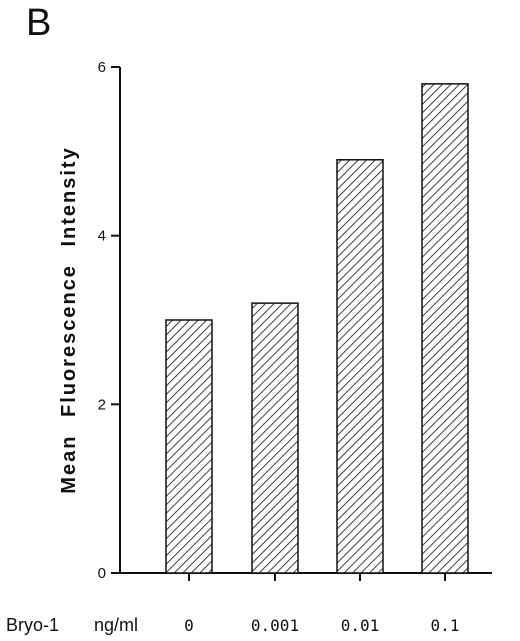  Describe the element at coordinates (39, 23) in the screenshot. I see `panel-label: B` at that location.